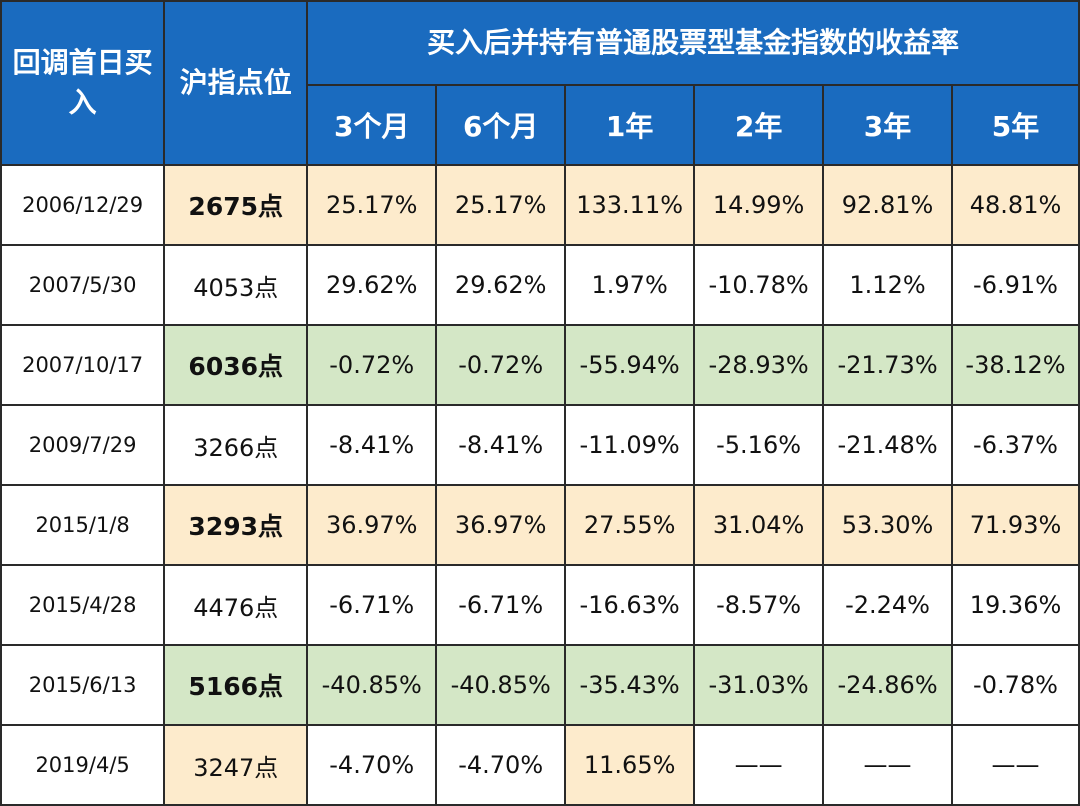 The height and width of the screenshot is (806, 1080). What do you see at coordinates (630, 525) in the screenshot?
I see `row-return-cell: 27.55%` at bounding box center [630, 525].